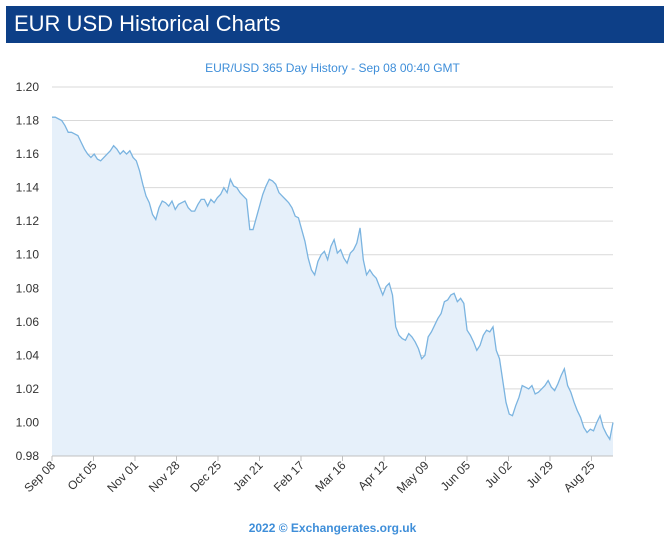 The width and height of the screenshot is (665, 541). I want to click on x-tick-label: Sep 08, so click(39, 476).